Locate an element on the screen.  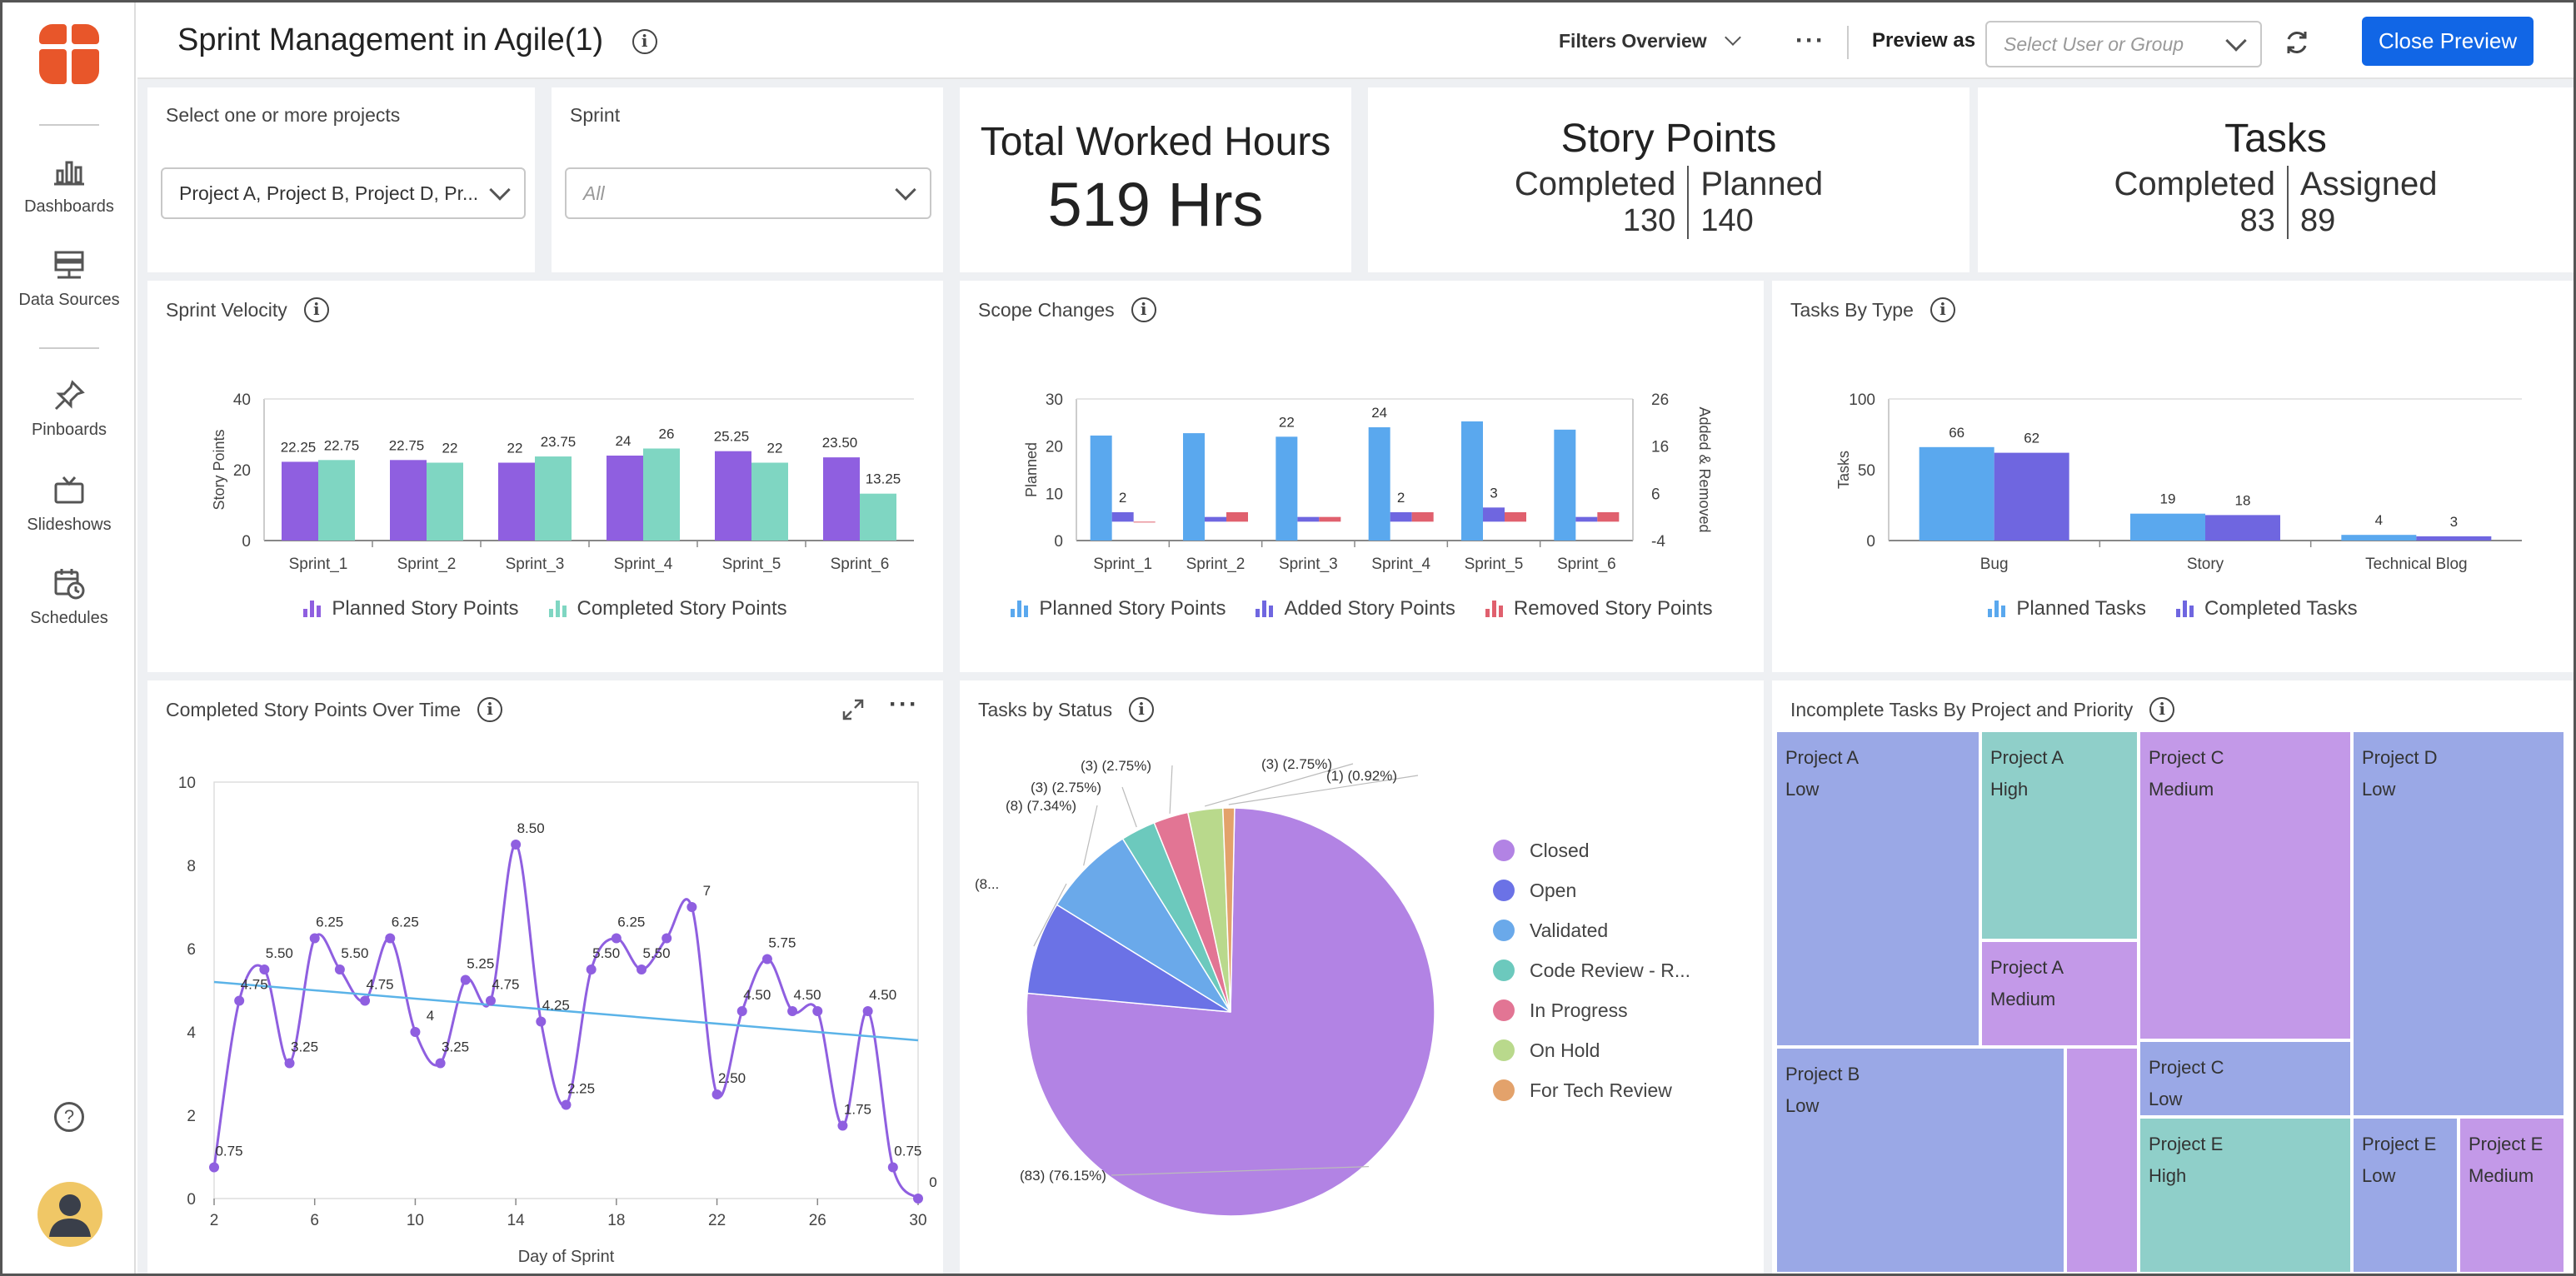
y-tick-label: 2 is located at coordinates (191, 1116).